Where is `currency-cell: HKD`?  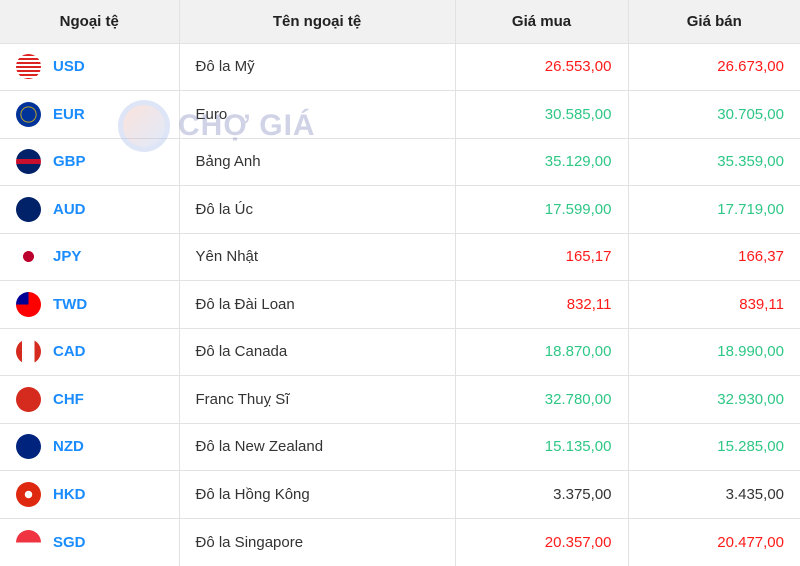 currency-cell: HKD is located at coordinates (90, 494).